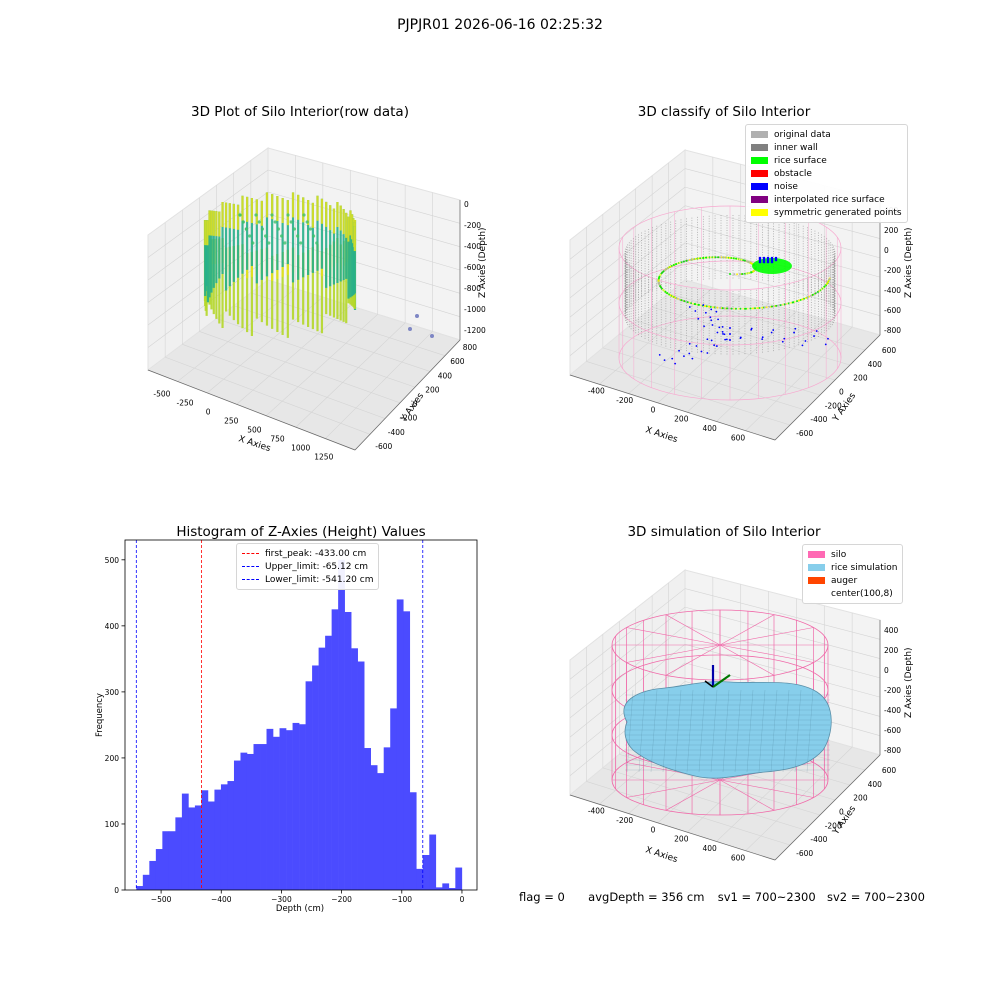  Describe the element at coordinates (472, 267) in the screenshot. I see `z-tick-label: -600` at that location.